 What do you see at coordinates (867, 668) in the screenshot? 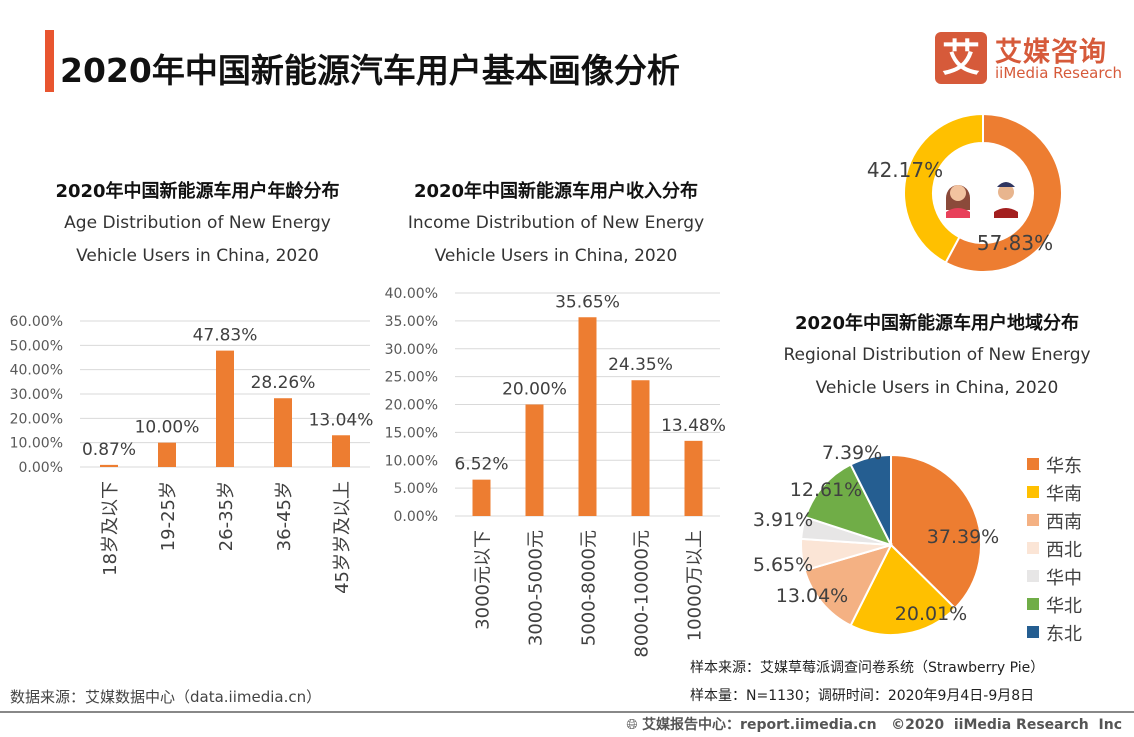
I see `sample-source-note: 样本来源：艾媒草莓派调查问卷系统（Strawberry Pie）` at bounding box center [867, 668].